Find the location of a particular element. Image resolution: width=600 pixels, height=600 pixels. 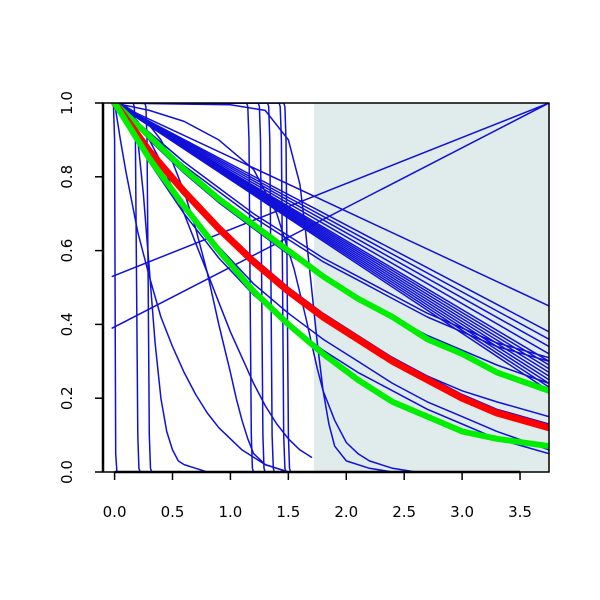

x-tick-label: 3.0 is located at coordinates (462, 512).